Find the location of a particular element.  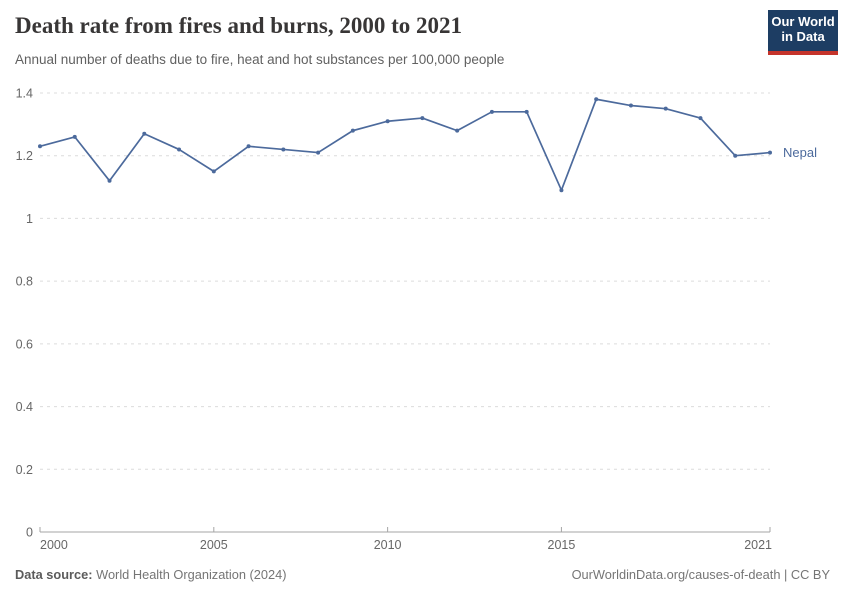

data-source-value: World Health Organization (2024) is located at coordinates (191, 574).